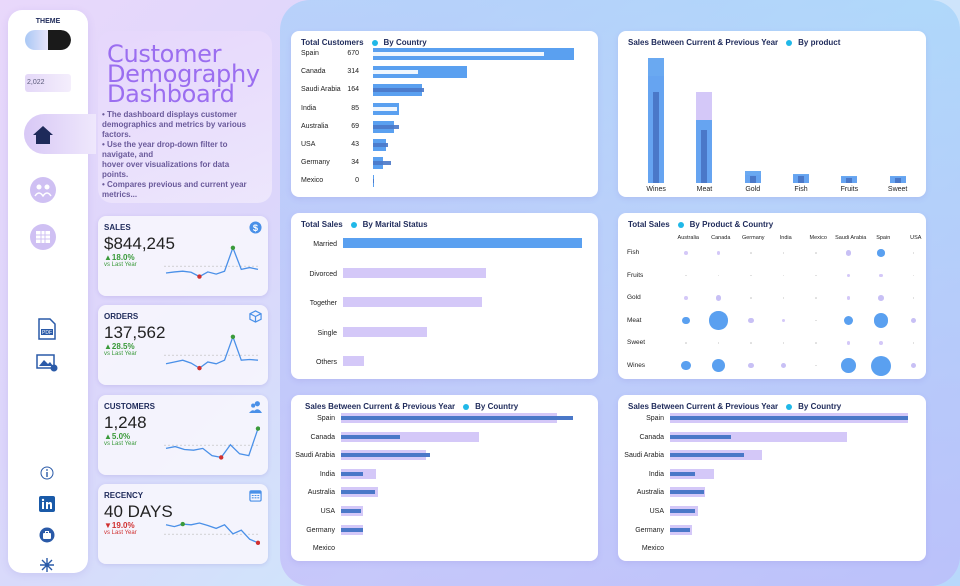 The height and width of the screenshot is (586, 960). Describe the element at coordinates (135, 332) in the screenshot. I see `kpi-value: 137,562` at that location.